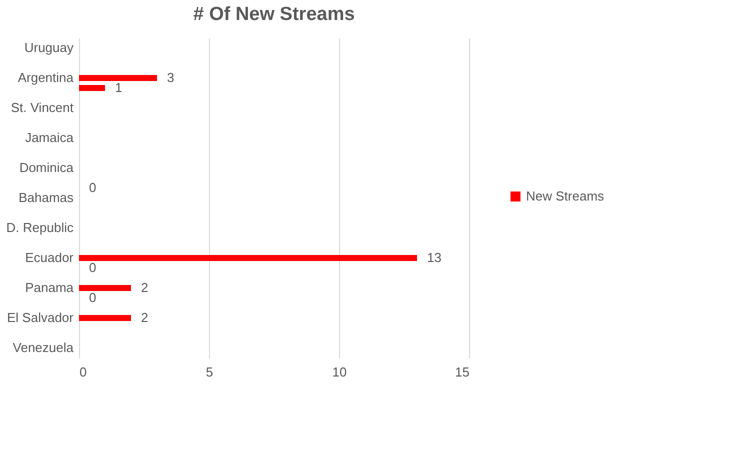 This screenshot has height=465, width=729. Describe the element at coordinates (46, 77) in the screenshot. I see `y-tick-label: Argentina` at that location.